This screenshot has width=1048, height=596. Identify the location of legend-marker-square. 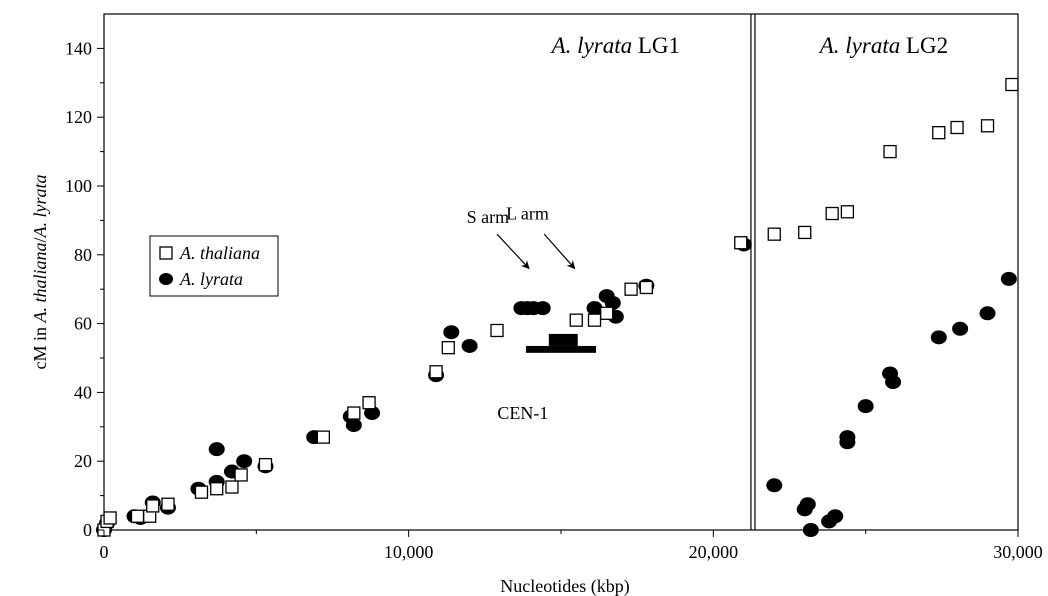
(166, 253).